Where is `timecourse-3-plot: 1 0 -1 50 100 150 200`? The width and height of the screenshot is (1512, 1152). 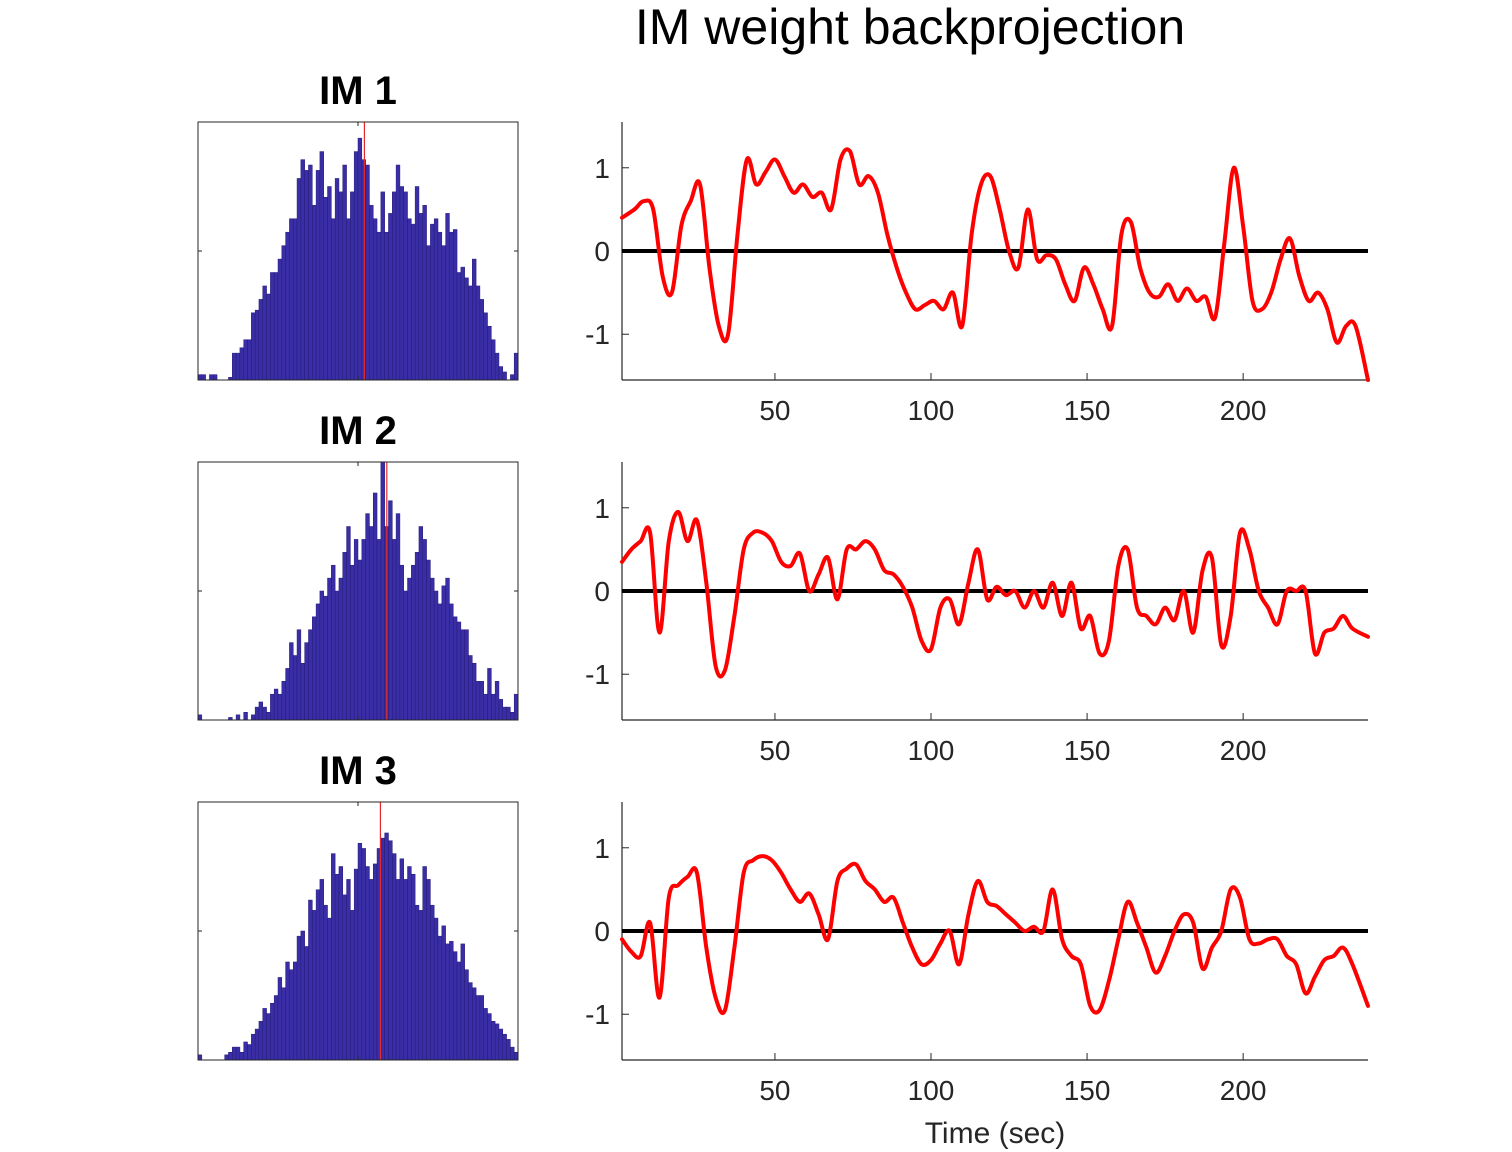
timecourse-3-plot: 1 0 -1 50 100 150 200 is located at coordinates (977, 954).